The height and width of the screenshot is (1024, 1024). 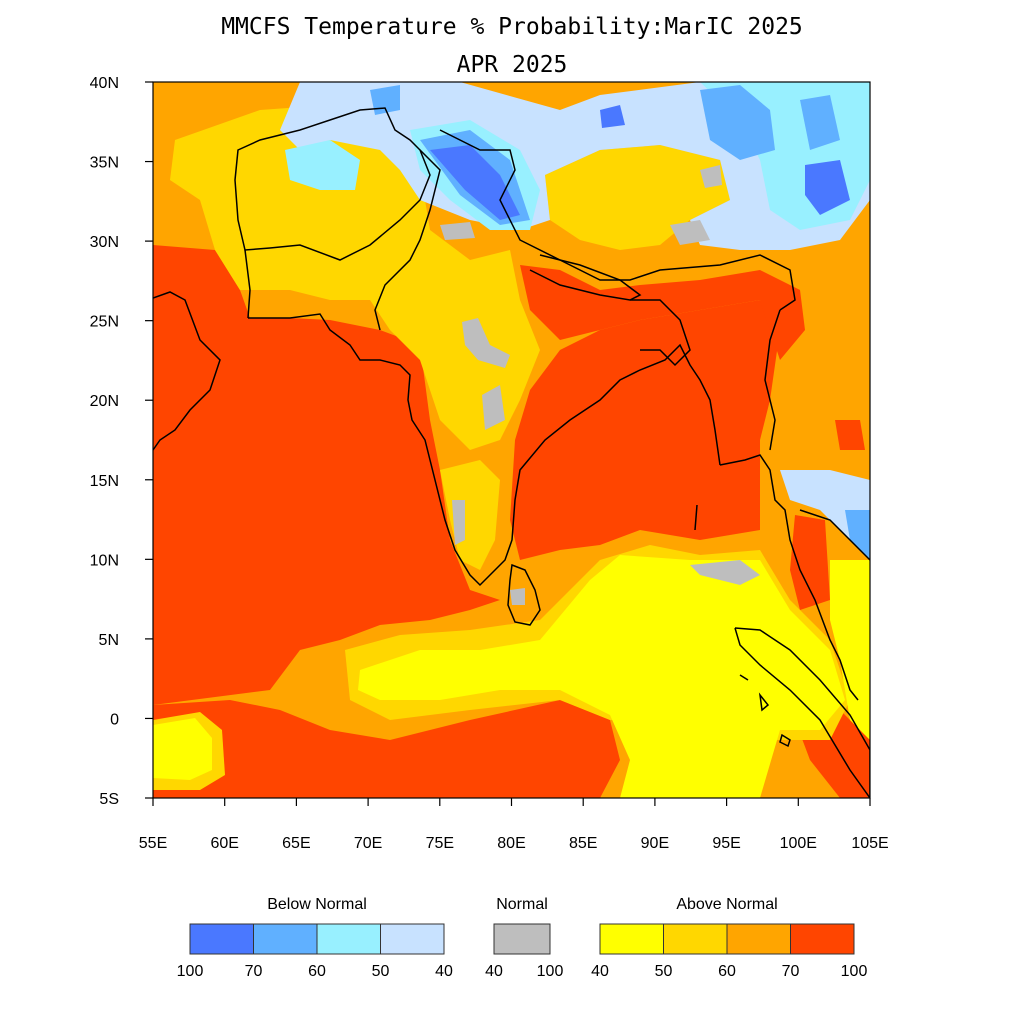 What do you see at coordinates (772, 380) in the screenshot?
I see `border-myanmar` at bounding box center [772, 380].